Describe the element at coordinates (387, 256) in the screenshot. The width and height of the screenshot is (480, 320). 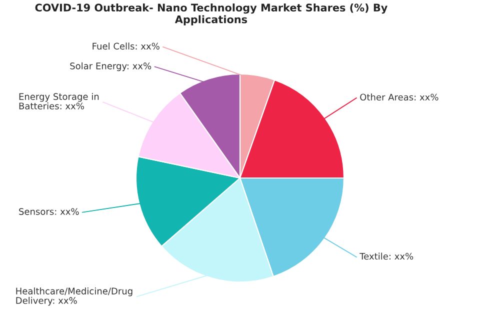
I see `slice-label: Textile: xx%` at that location.